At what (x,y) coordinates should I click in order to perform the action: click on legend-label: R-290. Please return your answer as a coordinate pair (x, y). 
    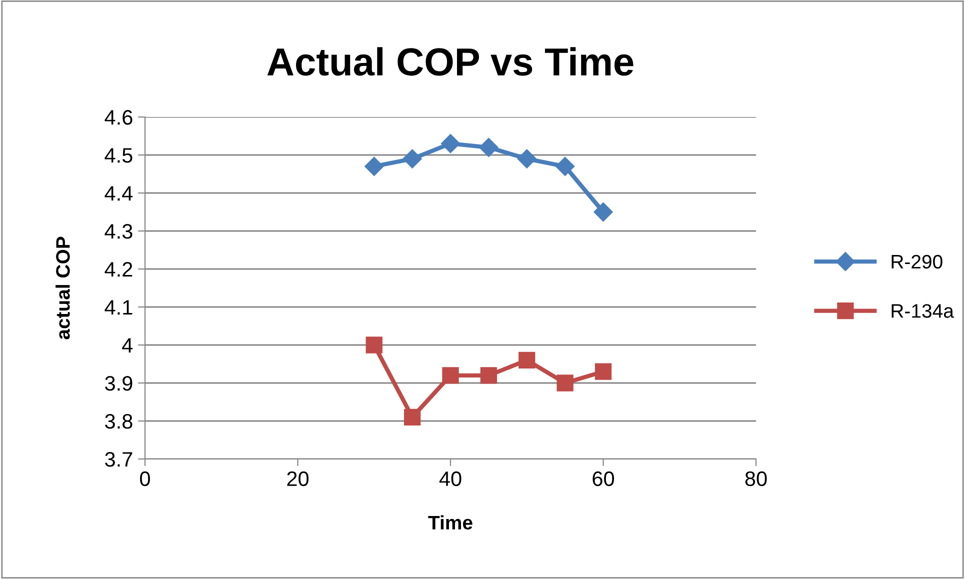
    Looking at the image, I should click on (917, 261).